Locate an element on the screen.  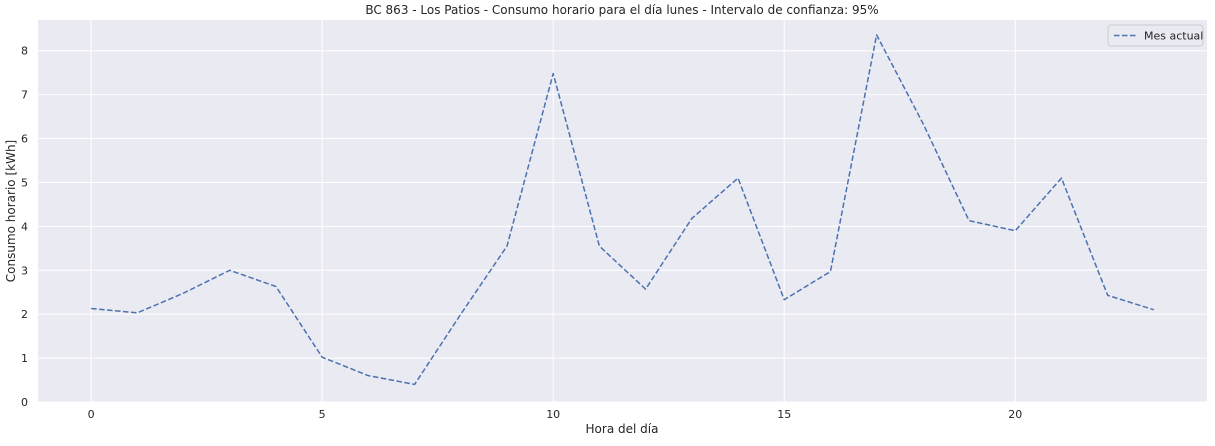
y-tick-label: 3 is located at coordinates (24, 270).